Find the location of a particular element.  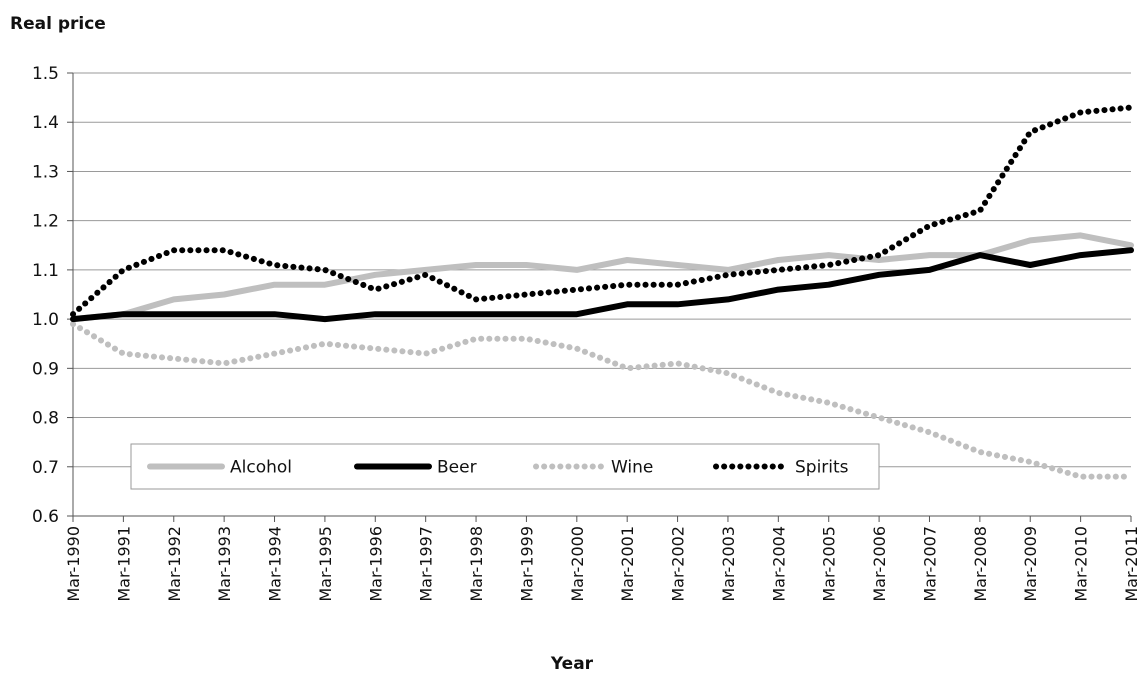

x-tick-label: Mar-1998 is located at coordinates (476, 564).